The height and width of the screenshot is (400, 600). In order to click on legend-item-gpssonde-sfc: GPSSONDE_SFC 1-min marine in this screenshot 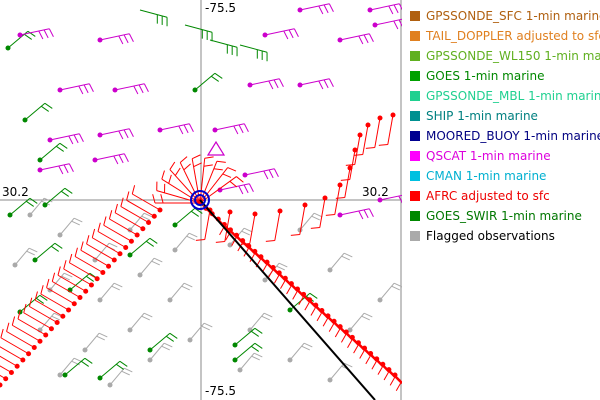, I will do `click(505, 16)`.